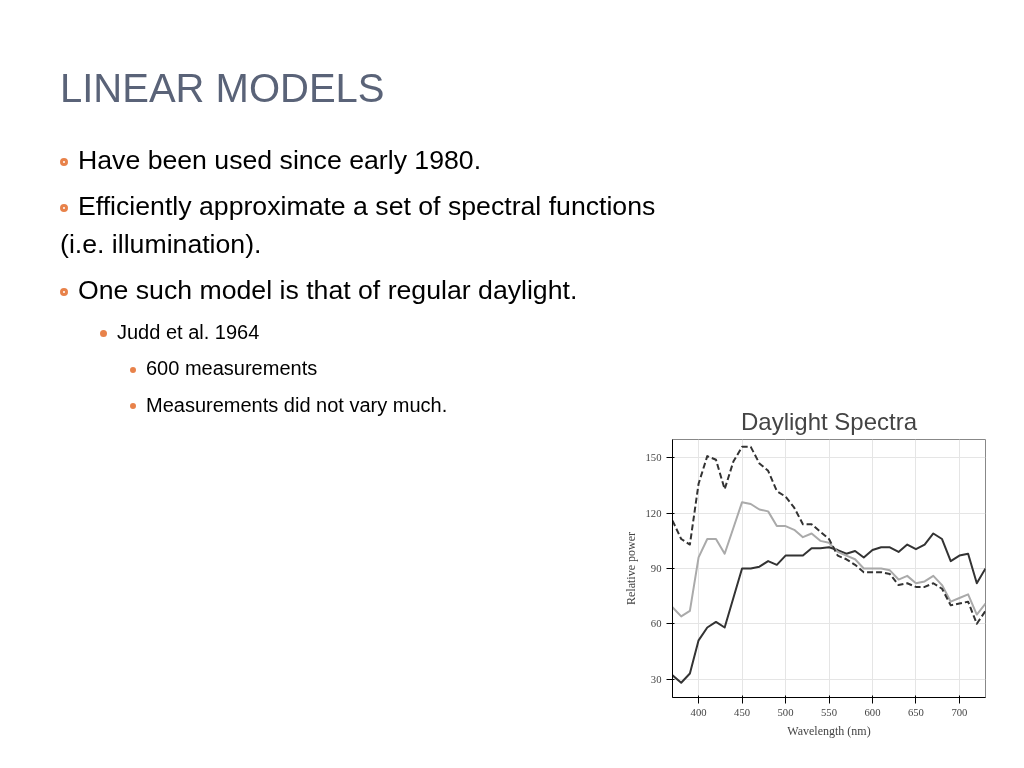 The height and width of the screenshot is (768, 1024). What do you see at coordinates (959, 712) in the screenshot?
I see `x-tick-label: 700` at bounding box center [959, 712].